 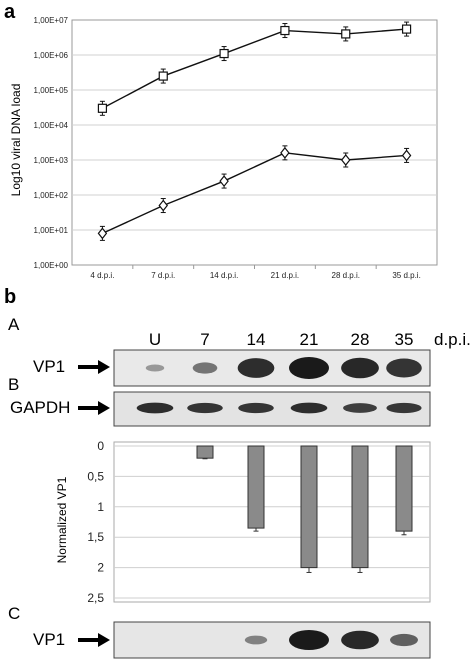 What do you see at coordinates (452, 339) in the screenshot?
I see `dpi-label: d.p.i.` at bounding box center [452, 339].